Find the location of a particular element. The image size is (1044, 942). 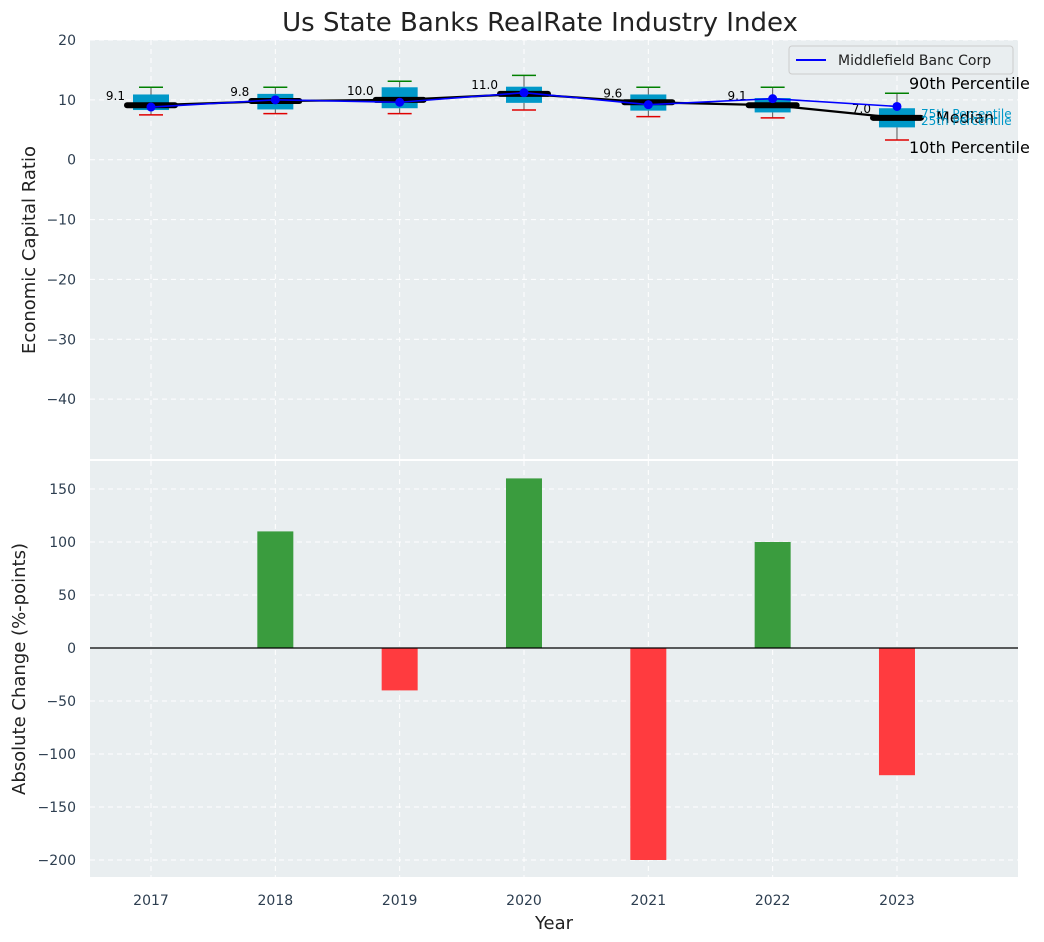

bar-2022 is located at coordinates (772, 595).